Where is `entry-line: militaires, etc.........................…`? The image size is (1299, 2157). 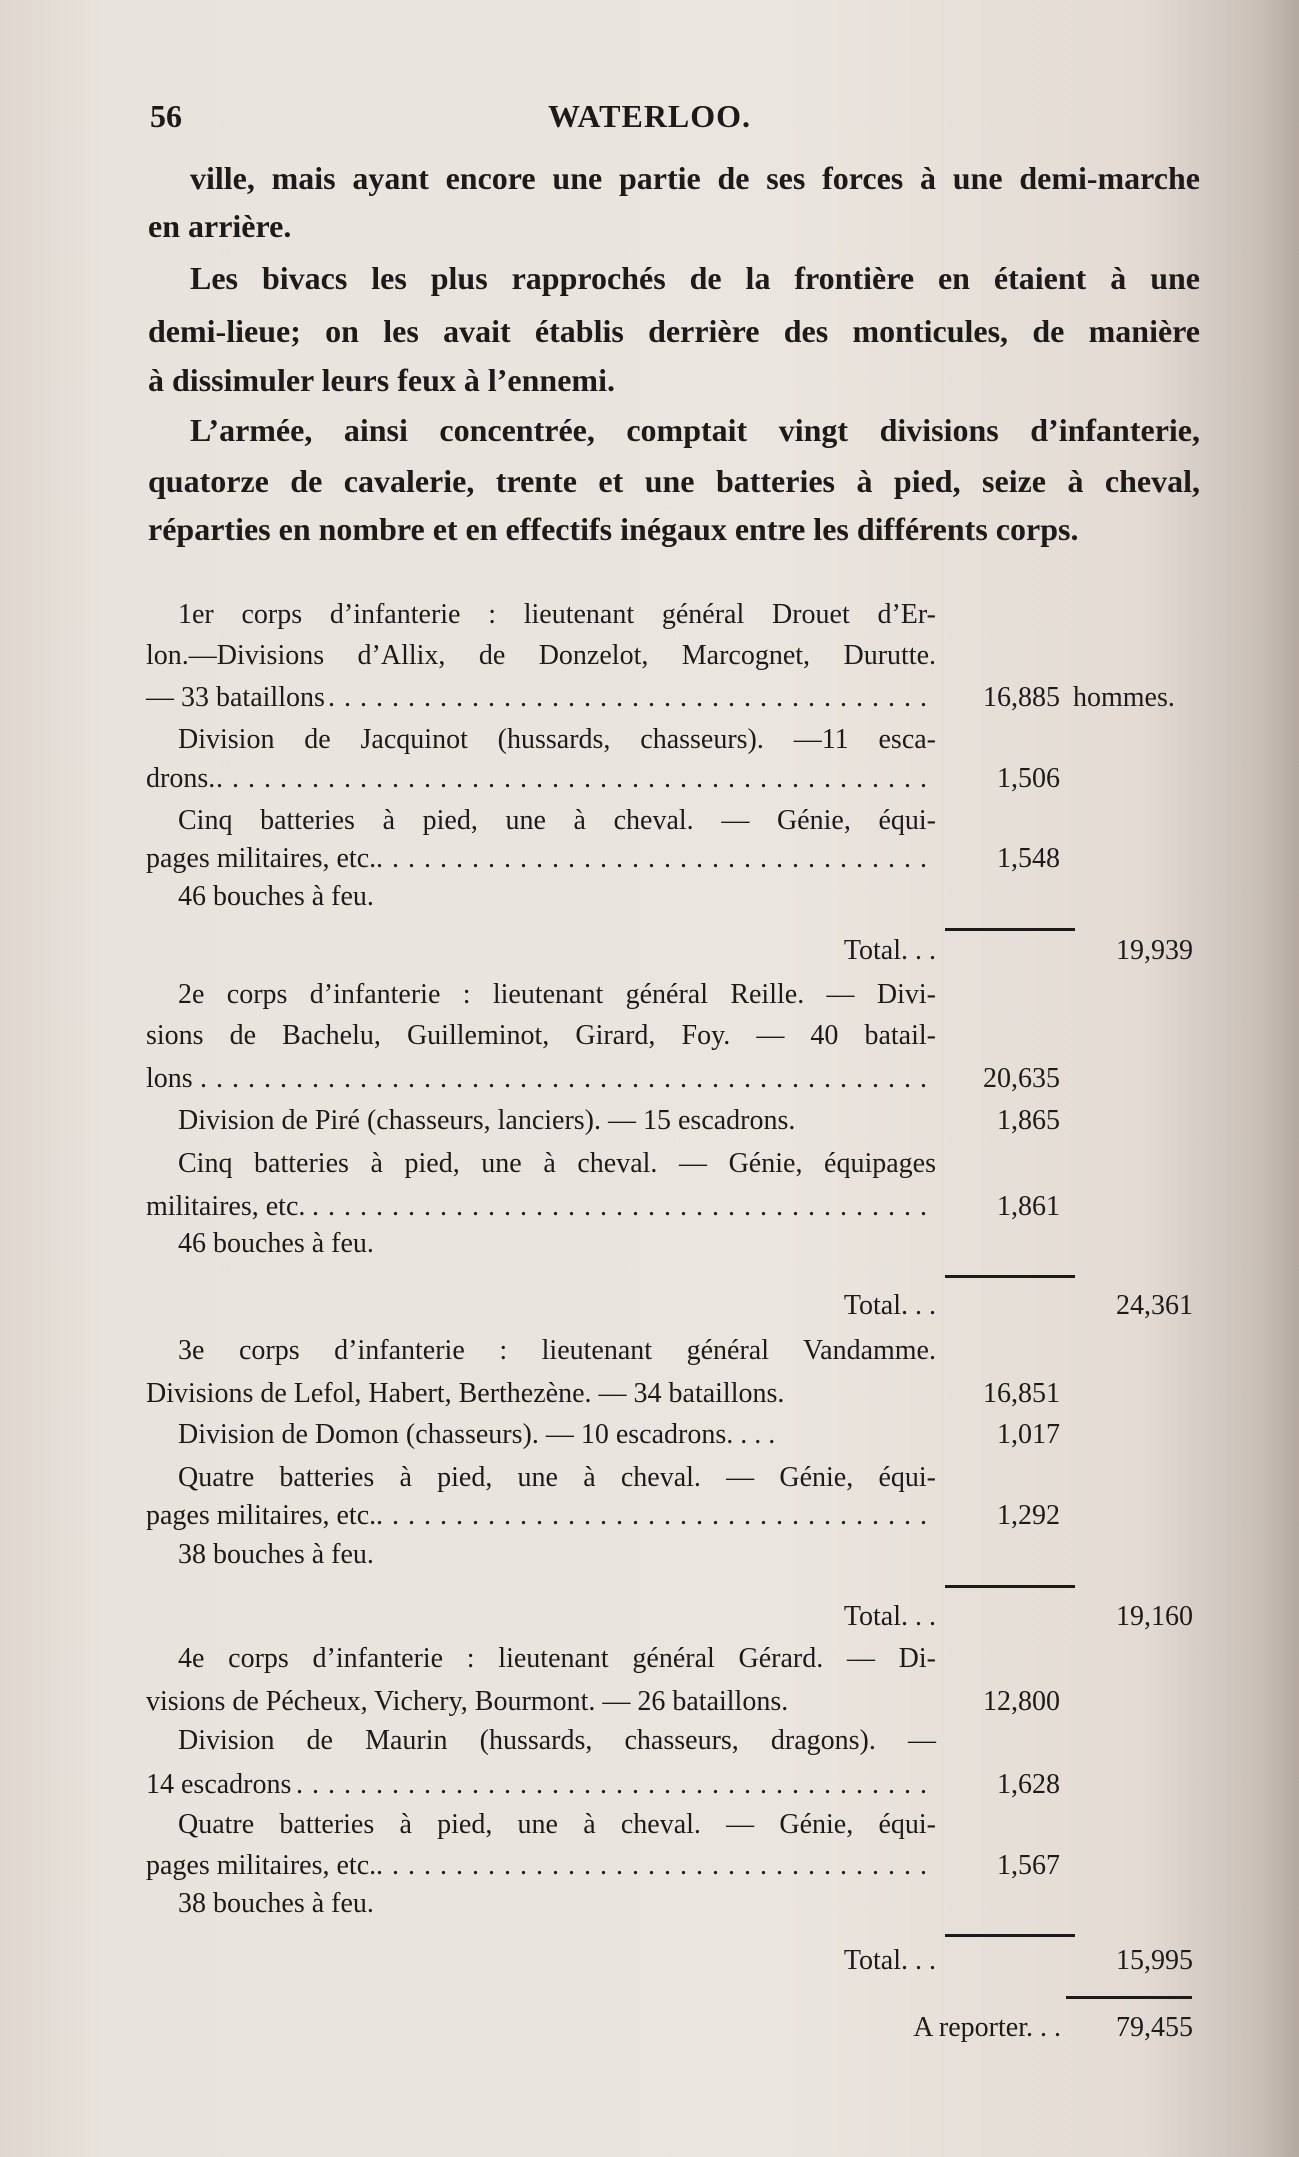
entry-line: militaires, etc.........................… is located at coordinates (541, 1207).